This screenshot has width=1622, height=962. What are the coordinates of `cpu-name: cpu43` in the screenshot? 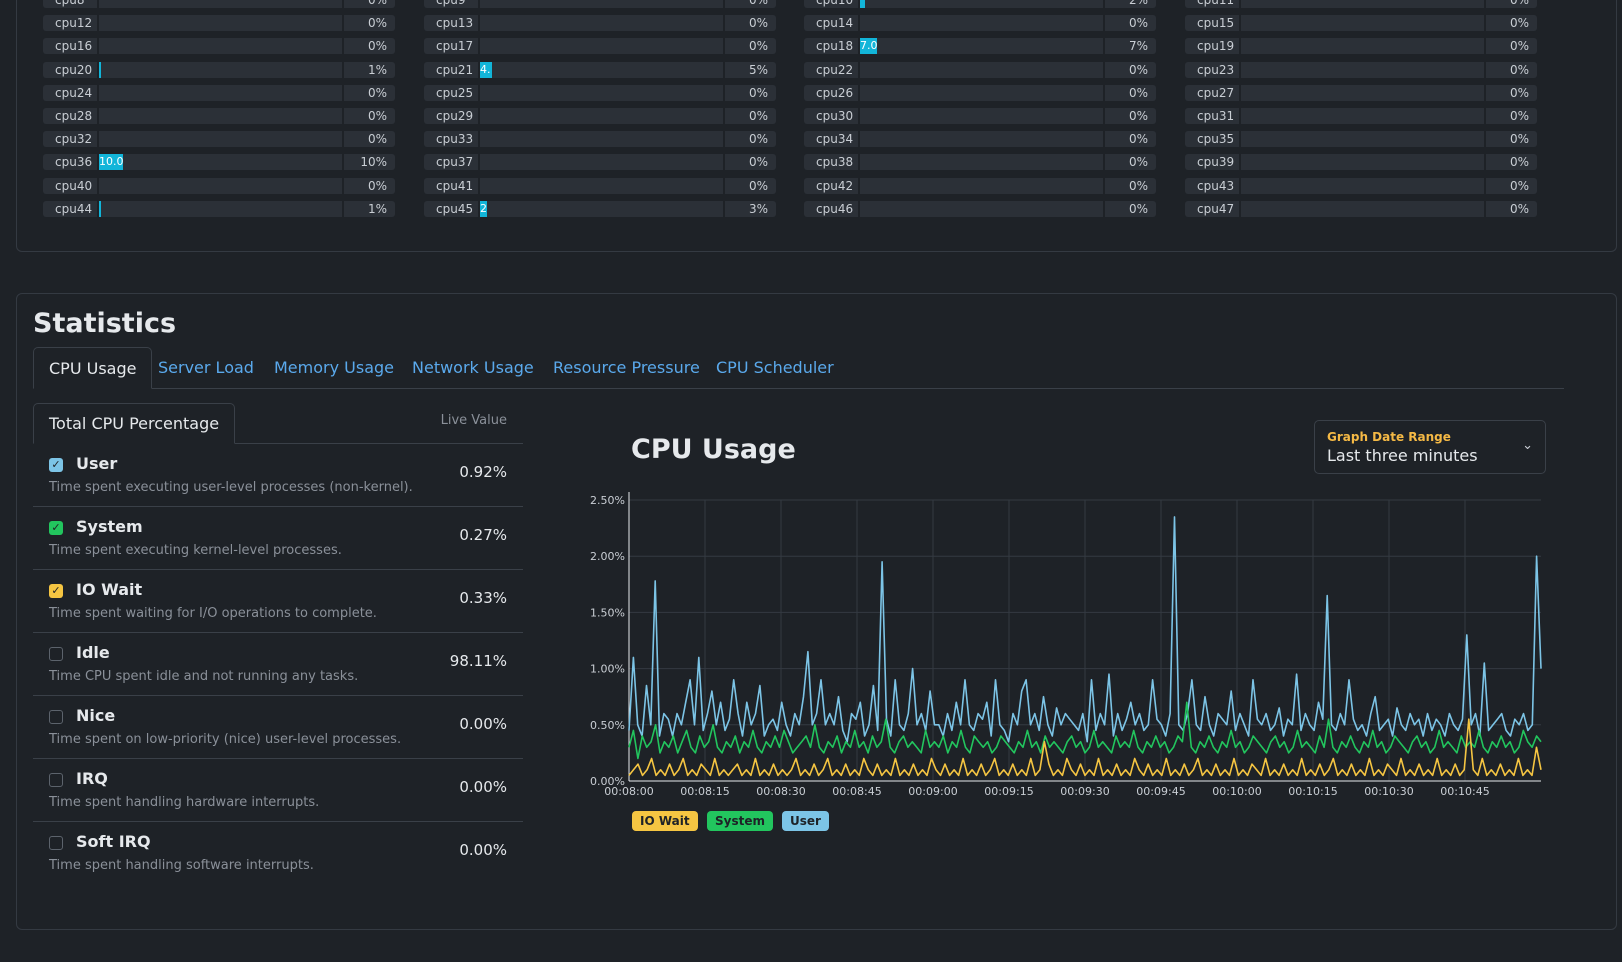 It's located at (1212, 186).